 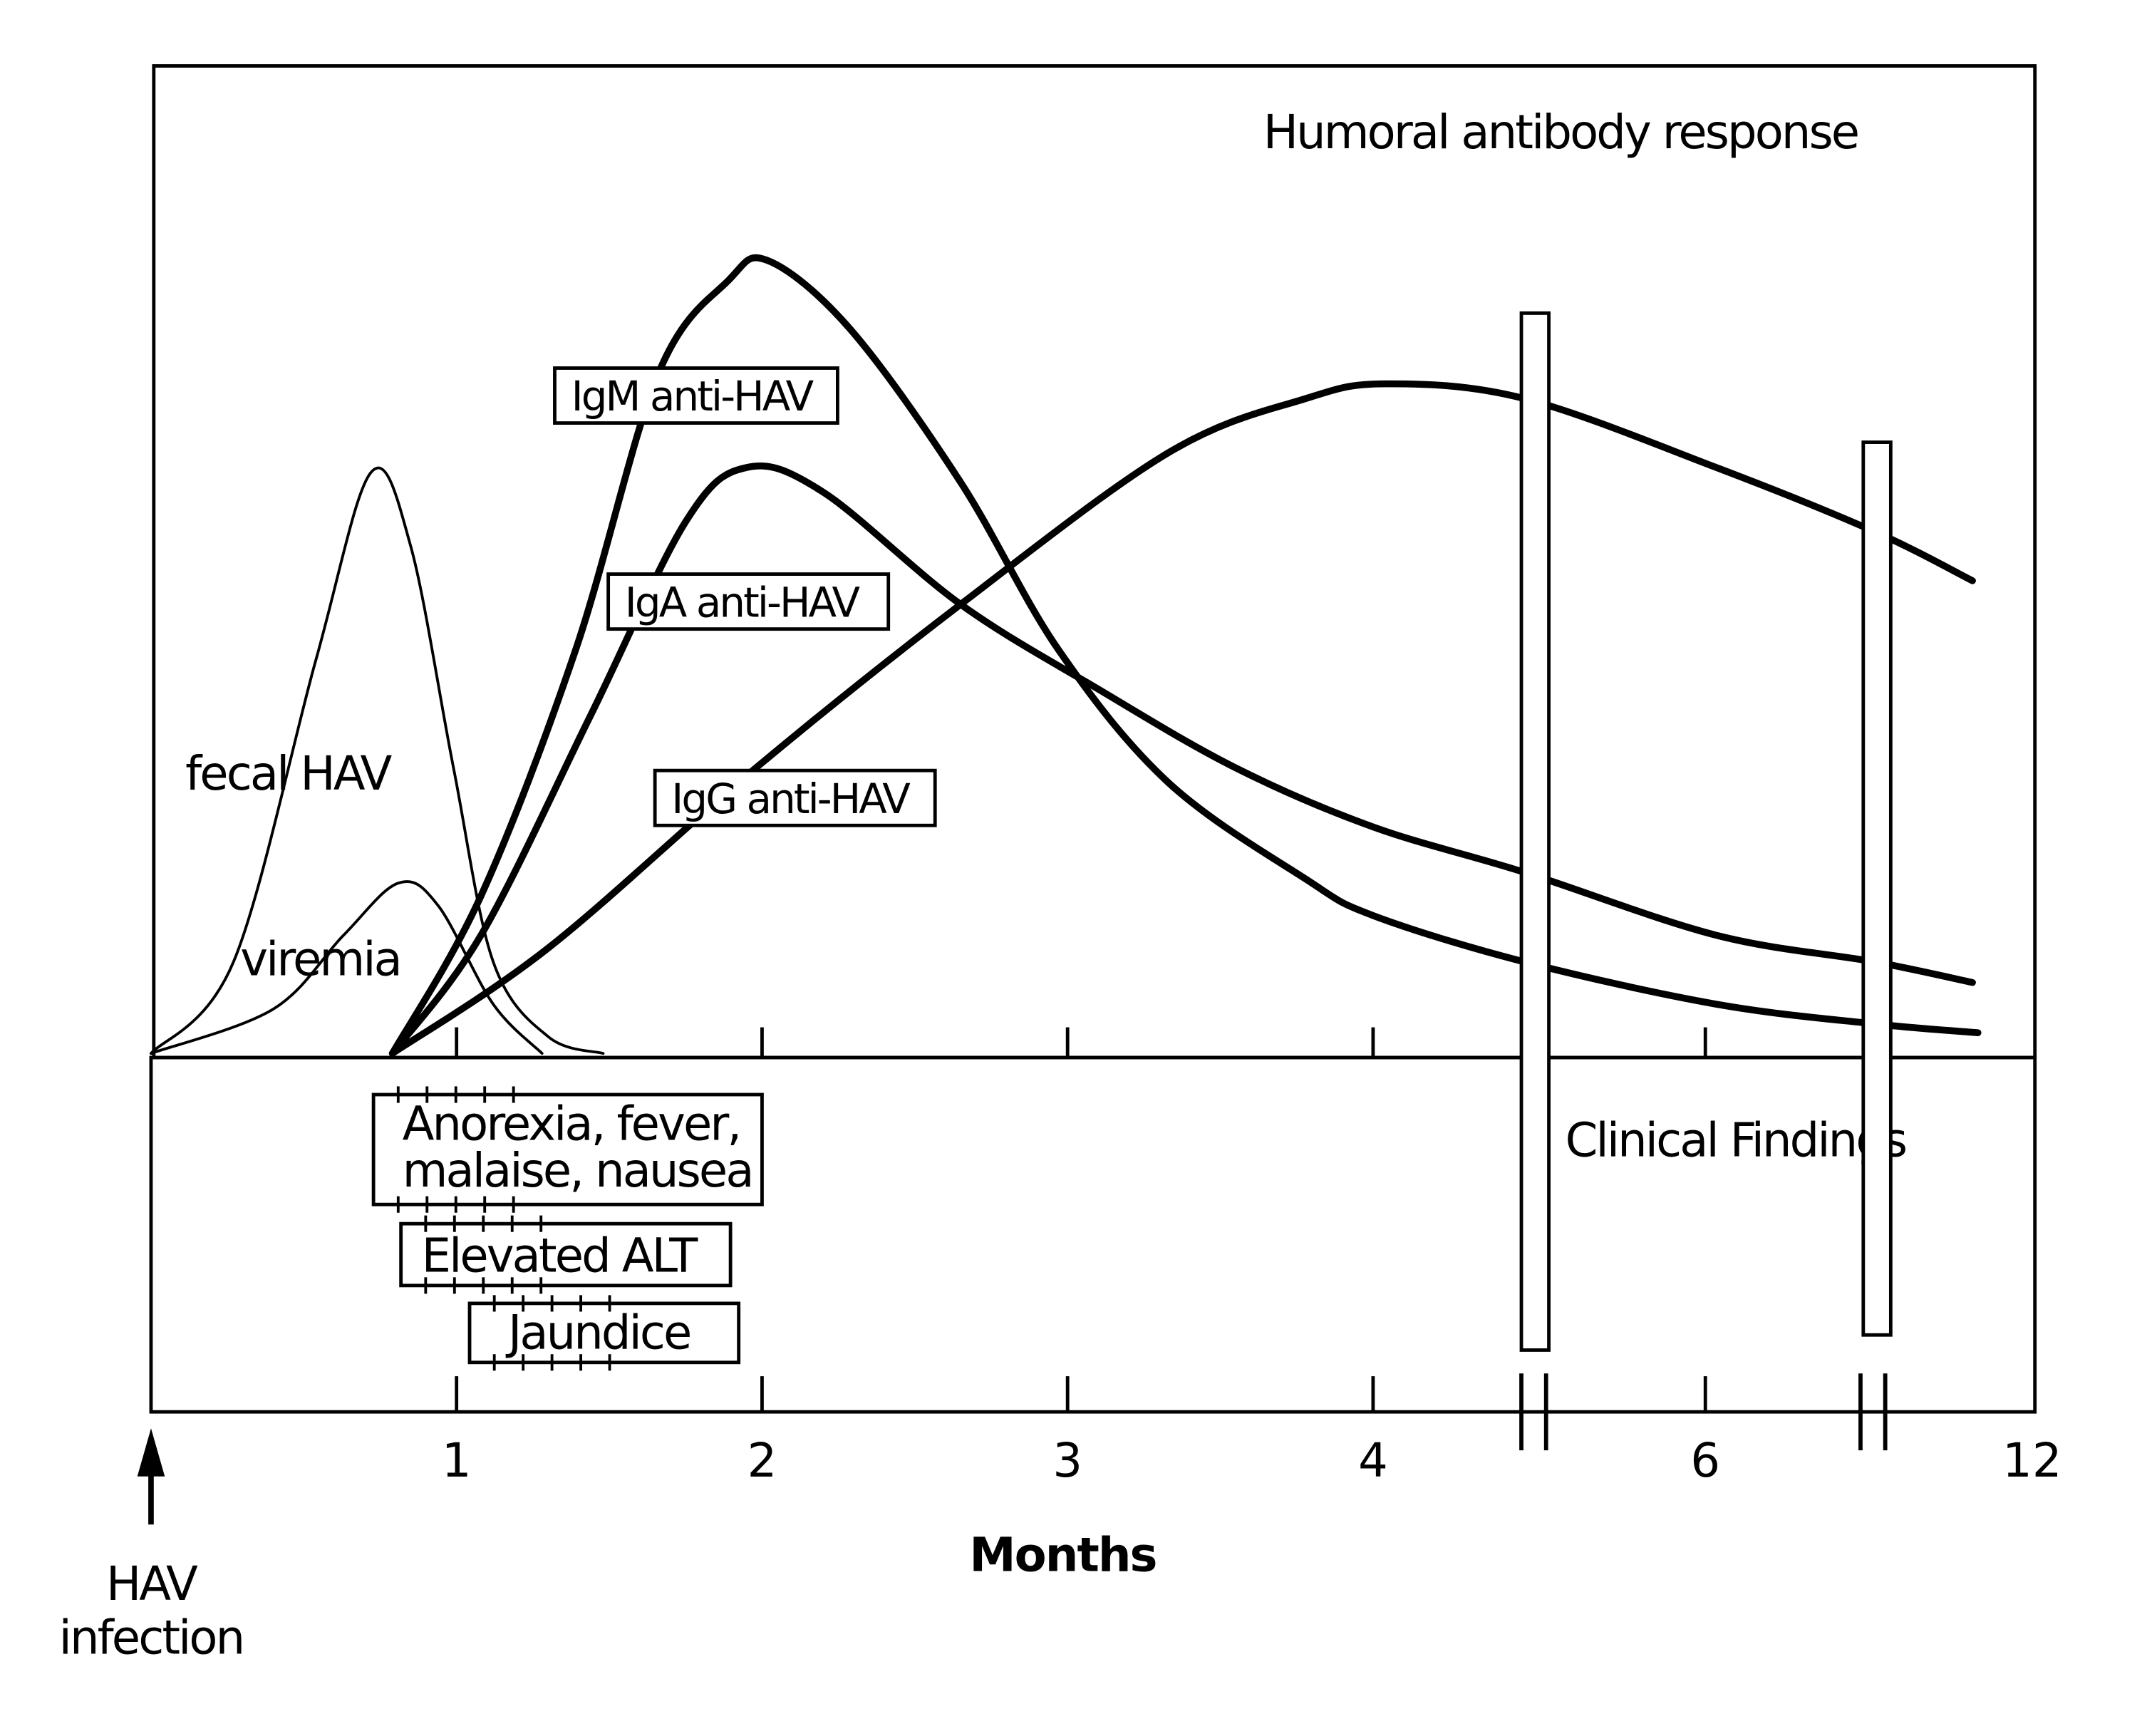 I want to click on infection-label-line1: HAV, so click(x=152, y=1584).